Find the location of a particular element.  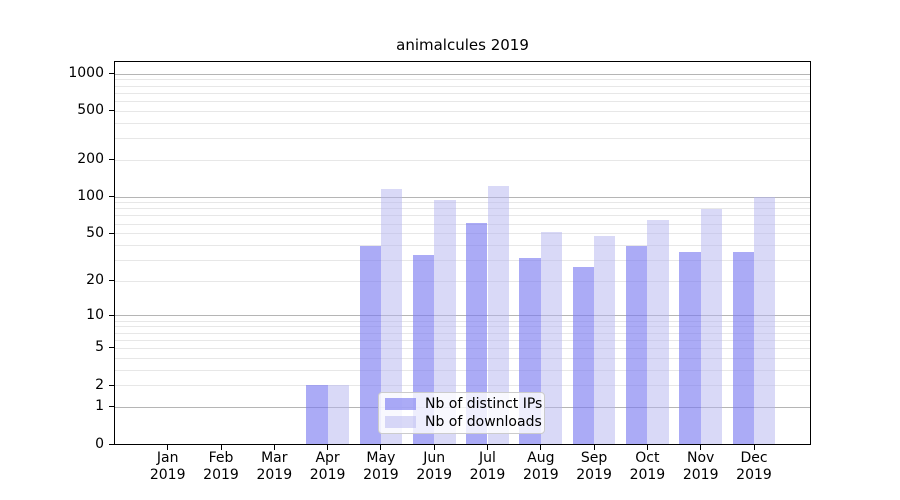

x-tick-label: Feb 2019 is located at coordinates (221, 466).